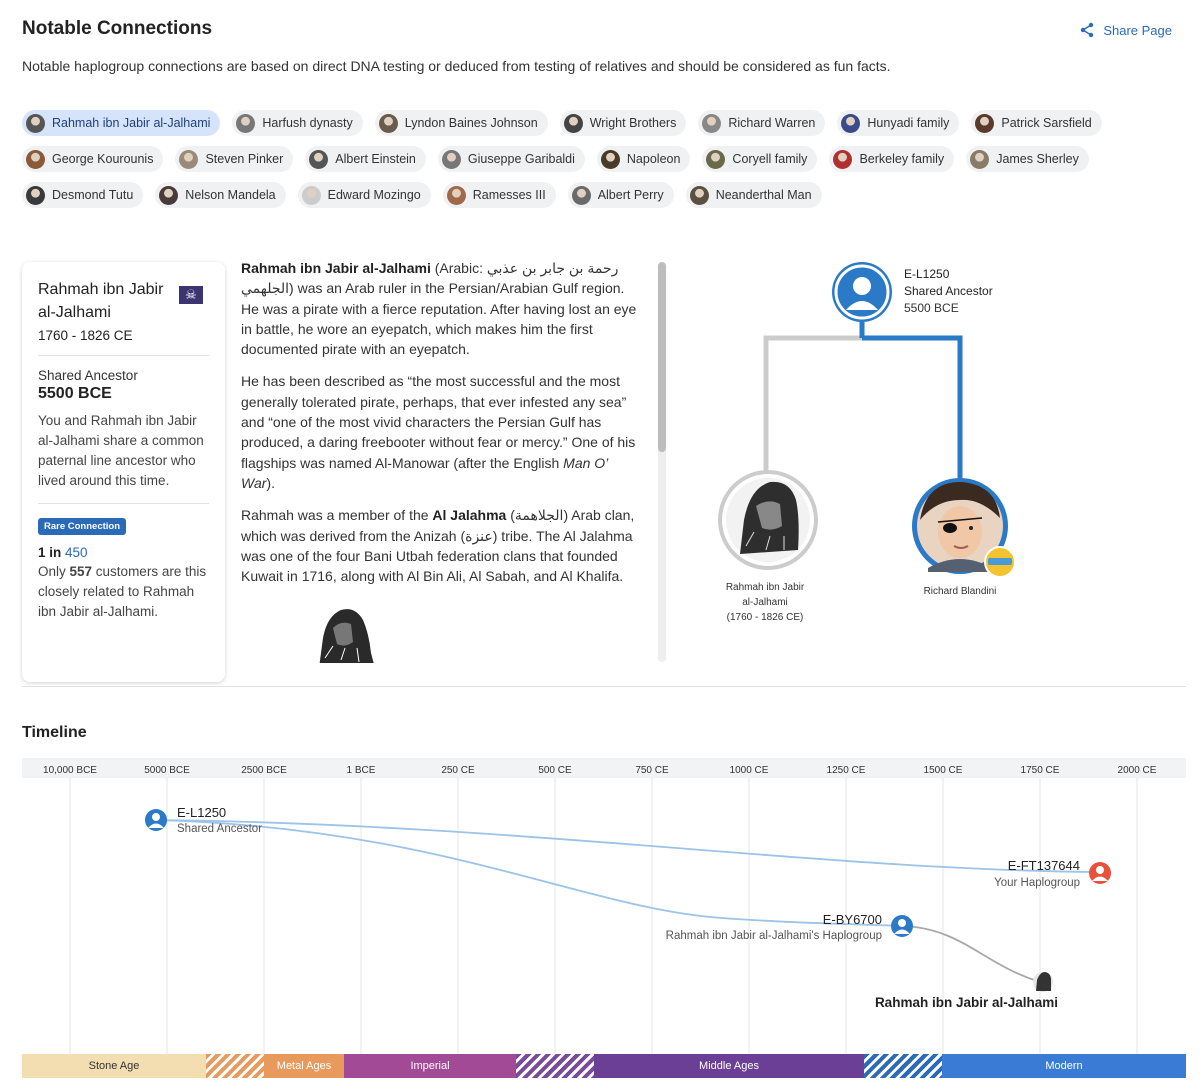 The height and width of the screenshot is (1085, 1200). Describe the element at coordinates (123, 552) in the screenshot. I see `rarity-ratio: 1 in 450` at that location.